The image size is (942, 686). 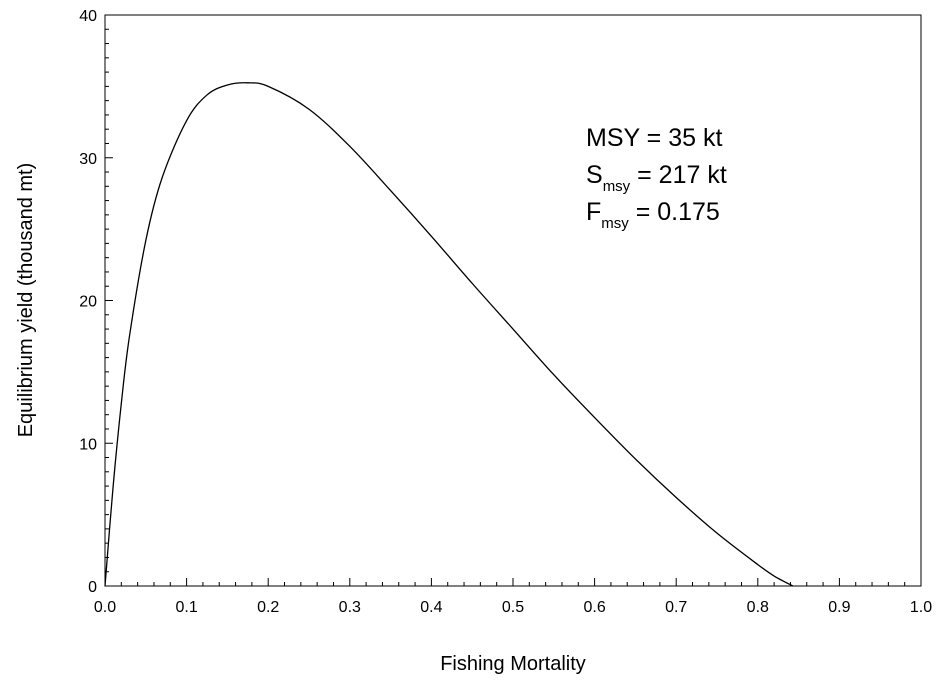 What do you see at coordinates (676, 607) in the screenshot?
I see `x-tick-label: 0.7` at bounding box center [676, 607].